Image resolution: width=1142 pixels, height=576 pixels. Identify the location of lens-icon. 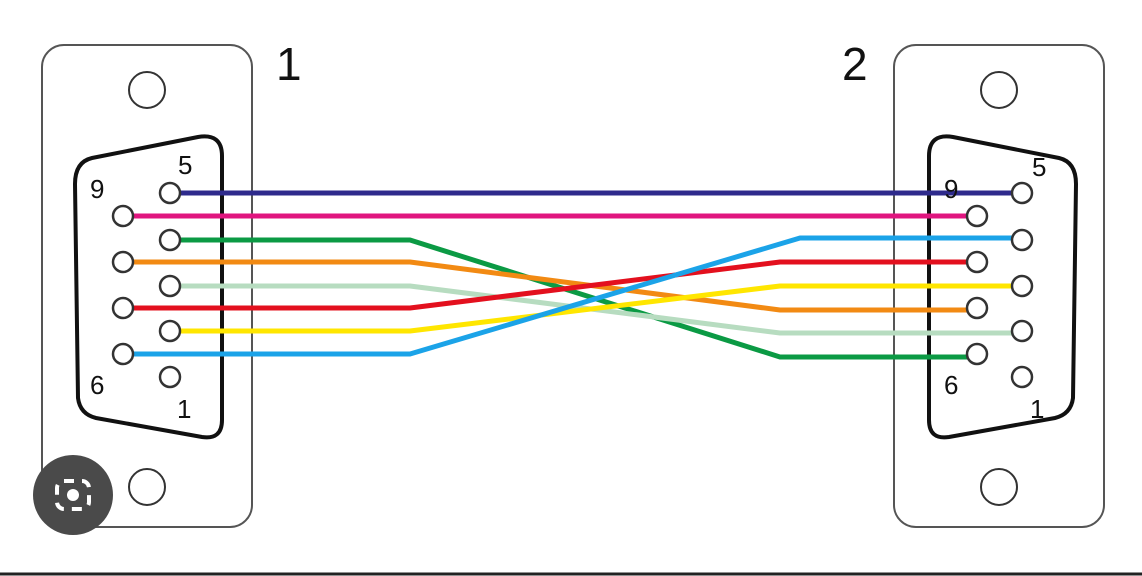
(73, 495).